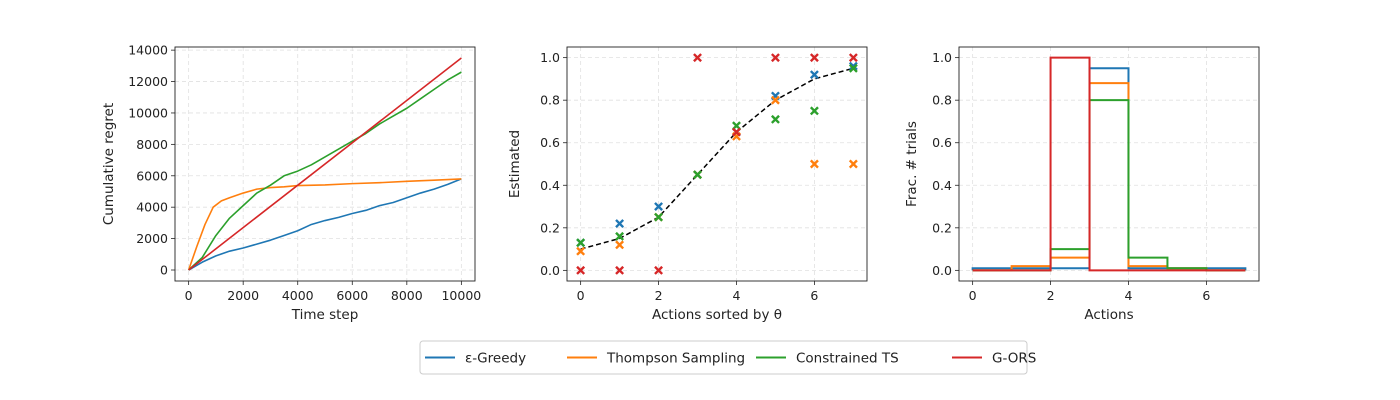 The height and width of the screenshot is (400, 1400). I want to click on x-tick-label: 8000, so click(407, 295).